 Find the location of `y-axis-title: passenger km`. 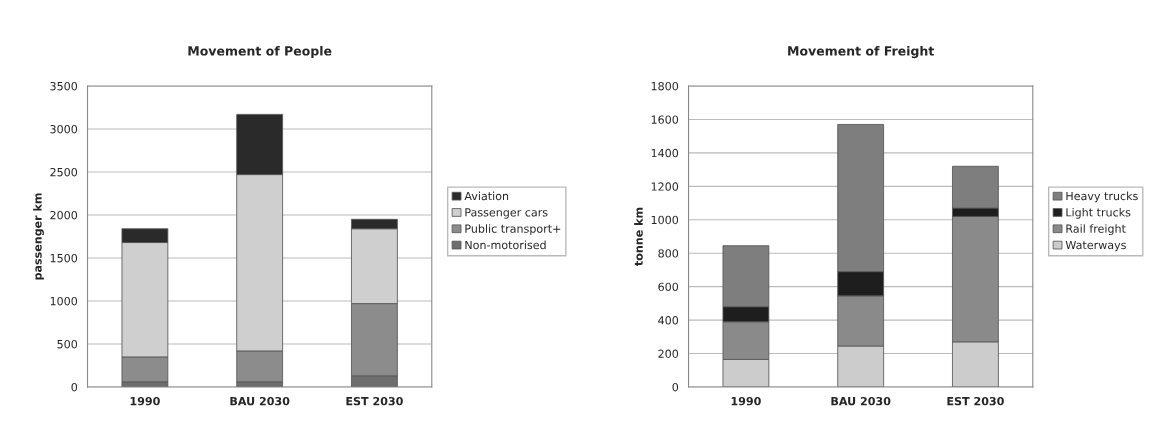

y-axis-title: passenger km is located at coordinates (38, 236).